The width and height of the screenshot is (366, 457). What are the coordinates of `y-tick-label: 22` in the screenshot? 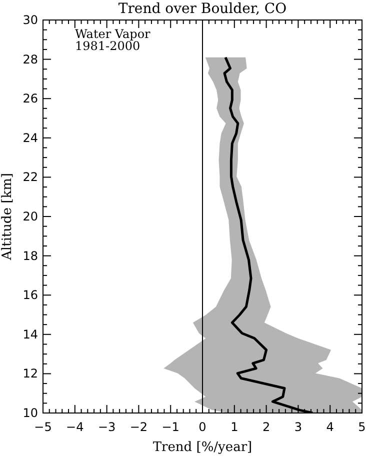 It's located at (30, 177).